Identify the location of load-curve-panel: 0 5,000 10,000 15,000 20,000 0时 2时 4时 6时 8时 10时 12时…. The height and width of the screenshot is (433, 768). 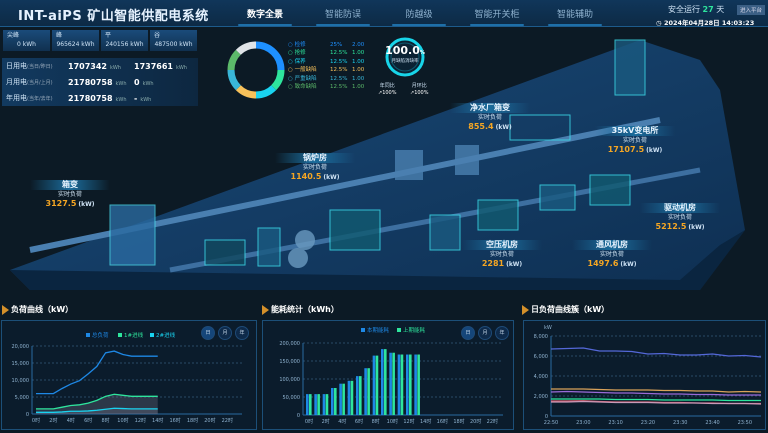
(129, 375).